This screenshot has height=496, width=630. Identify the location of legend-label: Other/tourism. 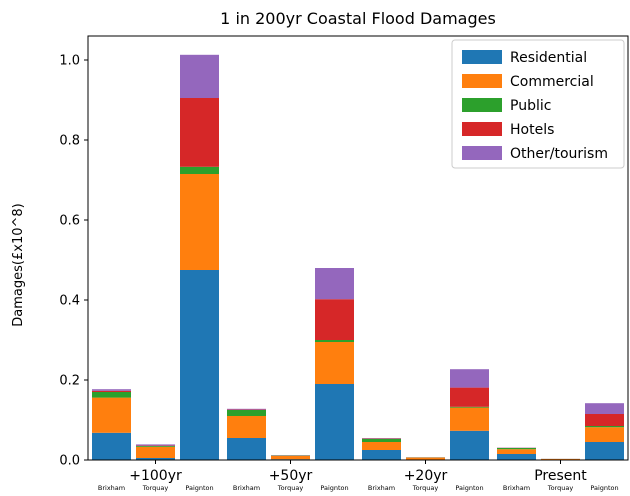
(559, 154).